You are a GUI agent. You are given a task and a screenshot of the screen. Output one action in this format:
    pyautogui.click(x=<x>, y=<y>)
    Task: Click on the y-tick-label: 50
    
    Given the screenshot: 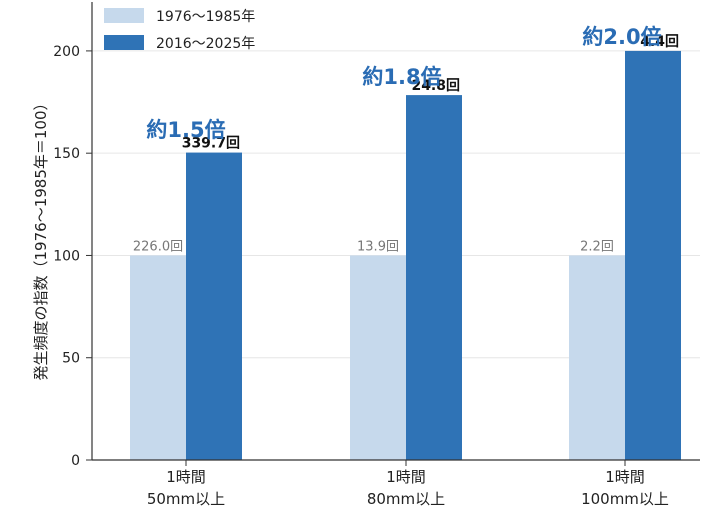 What is the action you would take?
    pyautogui.click(x=71, y=359)
    